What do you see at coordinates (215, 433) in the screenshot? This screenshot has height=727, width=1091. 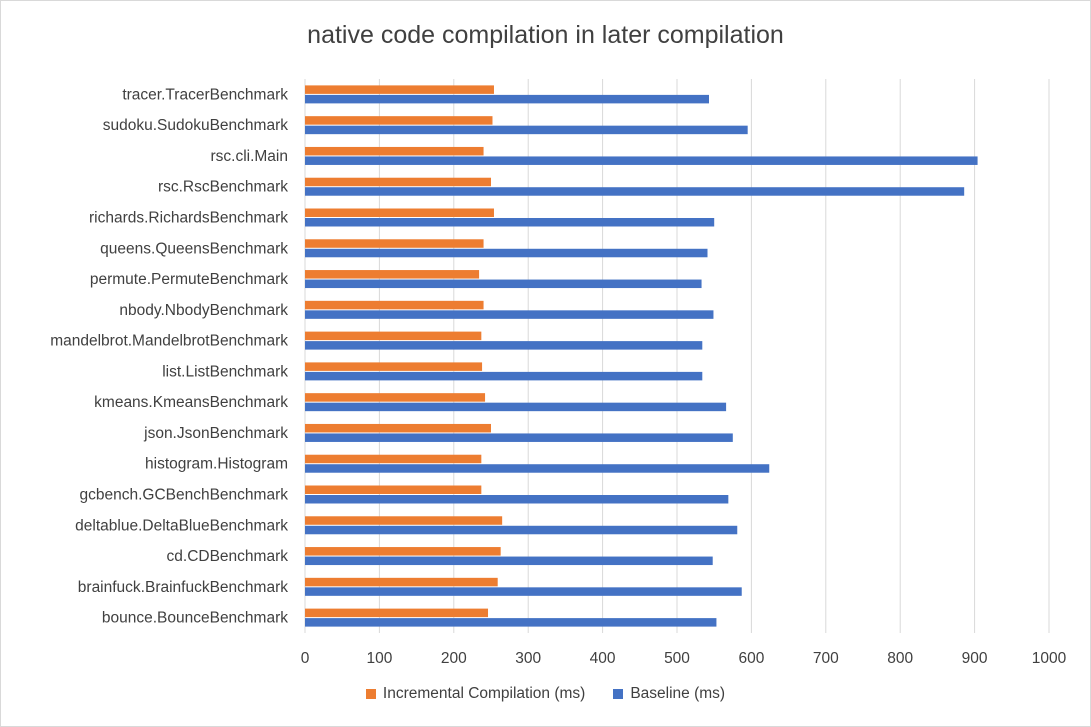 I see `category-label-11: json.JsonBenchmark` at bounding box center [215, 433].